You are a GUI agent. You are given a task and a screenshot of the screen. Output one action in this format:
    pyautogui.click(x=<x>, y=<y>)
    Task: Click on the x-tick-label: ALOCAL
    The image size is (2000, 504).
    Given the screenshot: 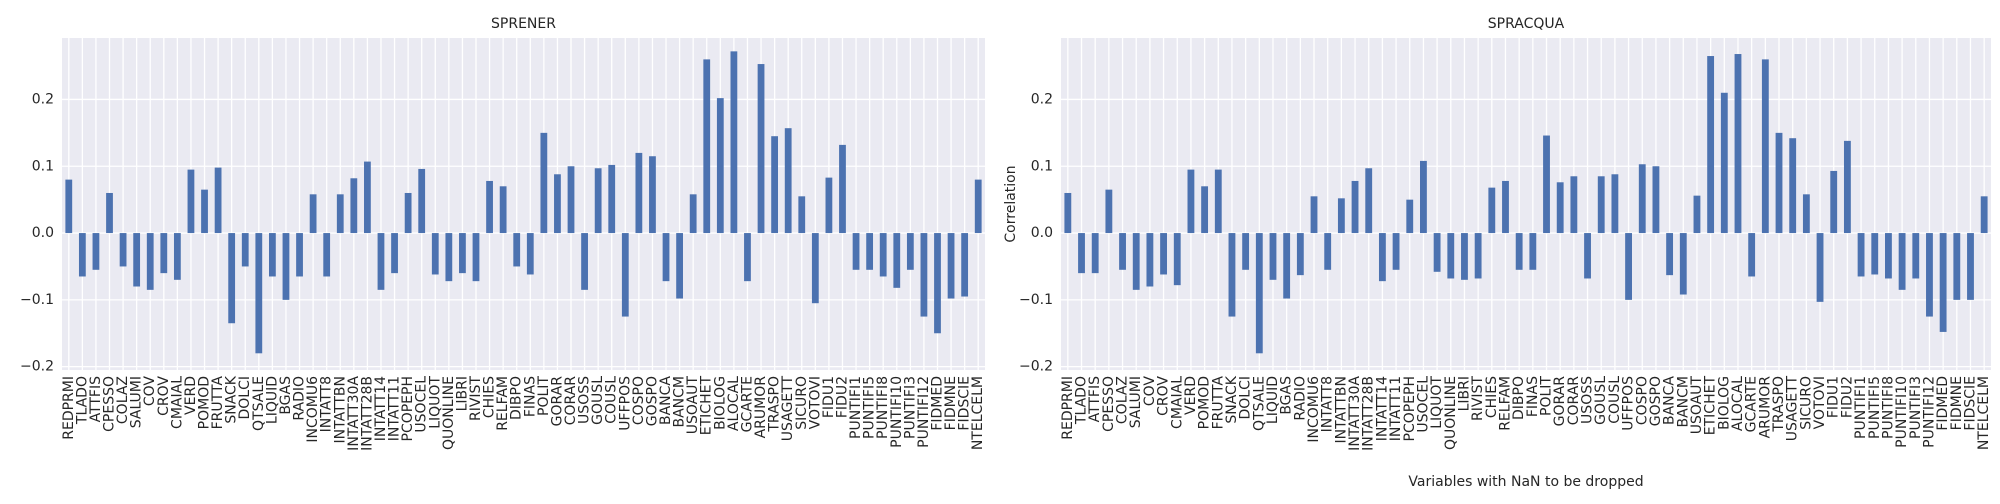 What is the action you would take?
    pyautogui.click(x=1738, y=403)
    